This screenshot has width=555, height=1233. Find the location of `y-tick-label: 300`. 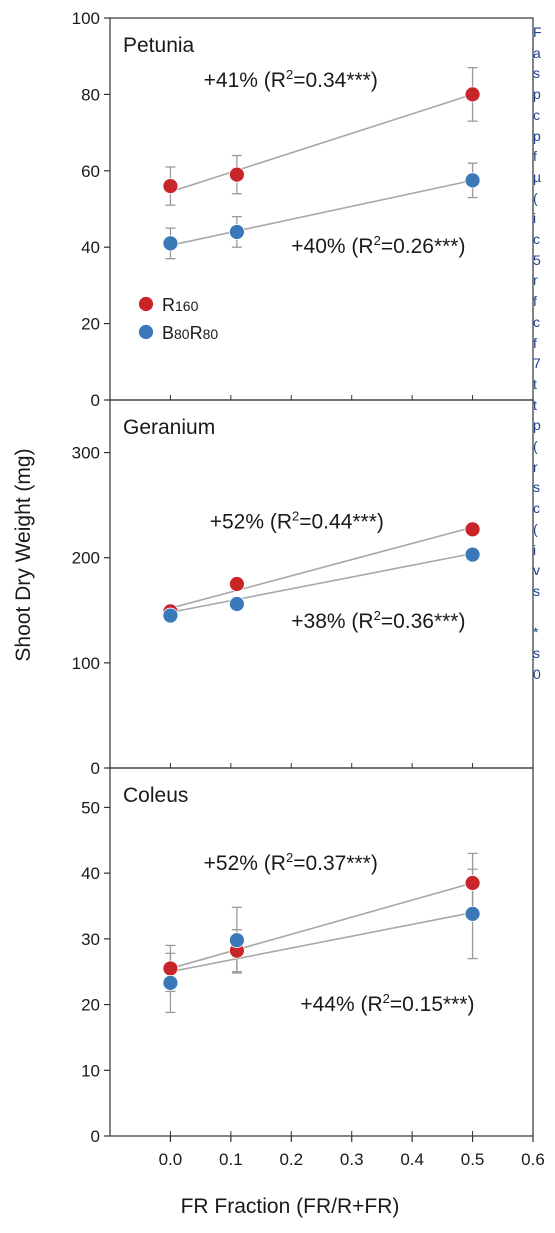

y-tick-label: 300 is located at coordinates (86, 453).